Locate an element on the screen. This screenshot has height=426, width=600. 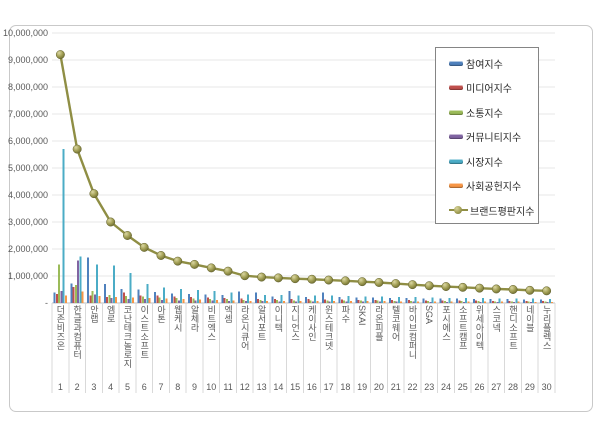
category-name: 안랩 is located at coordinates (93, 314).